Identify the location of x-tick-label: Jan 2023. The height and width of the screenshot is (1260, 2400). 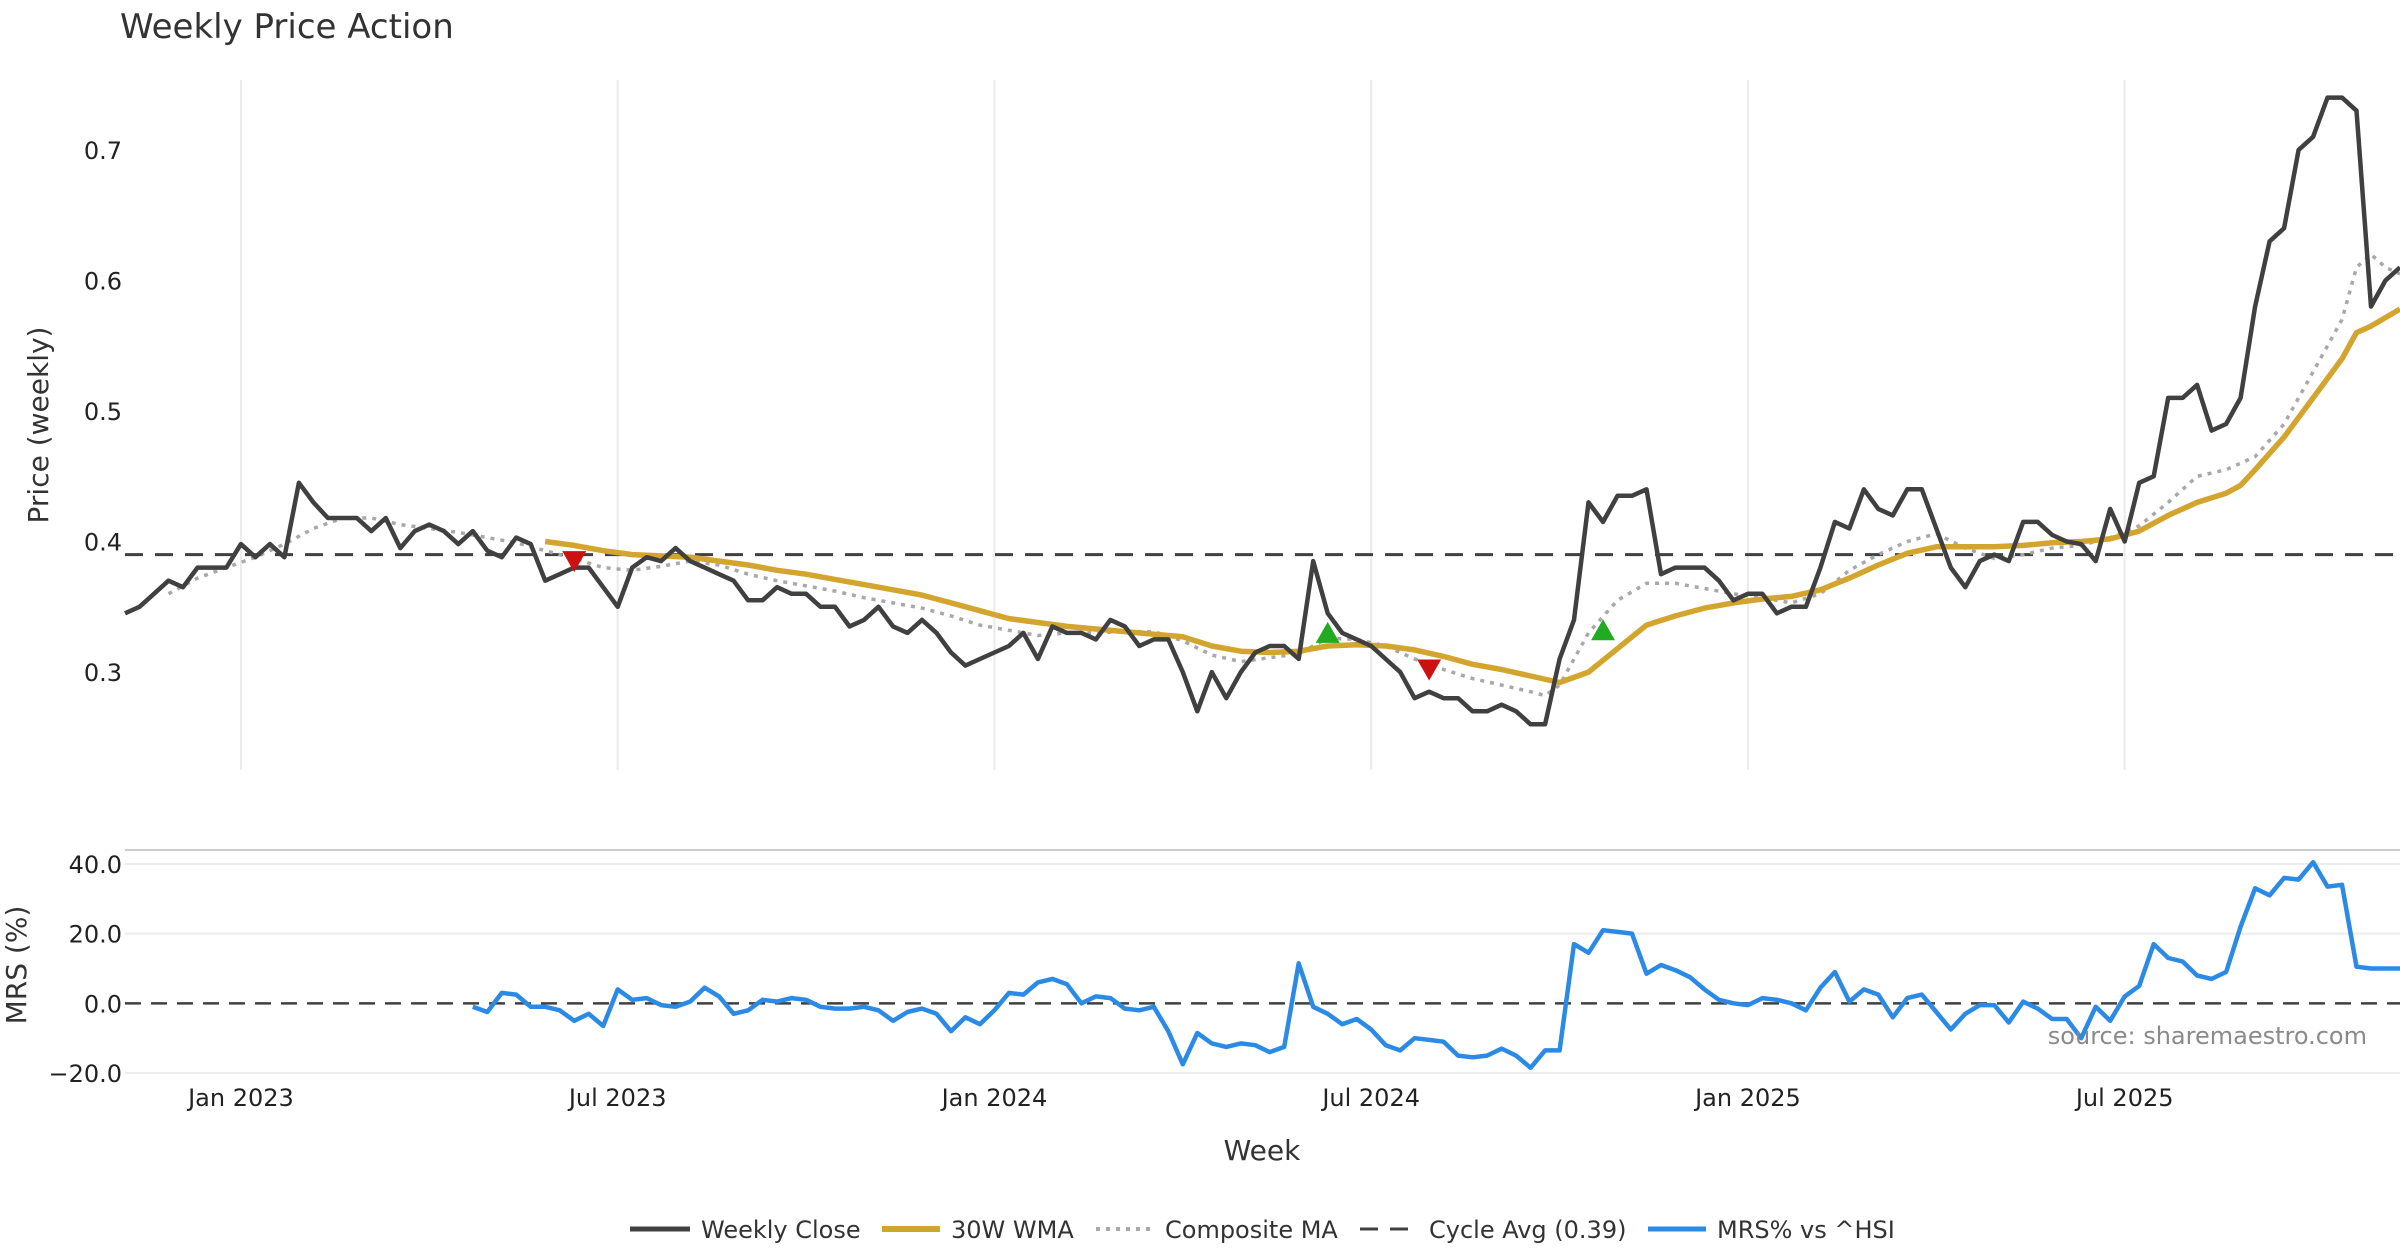
(240, 1098).